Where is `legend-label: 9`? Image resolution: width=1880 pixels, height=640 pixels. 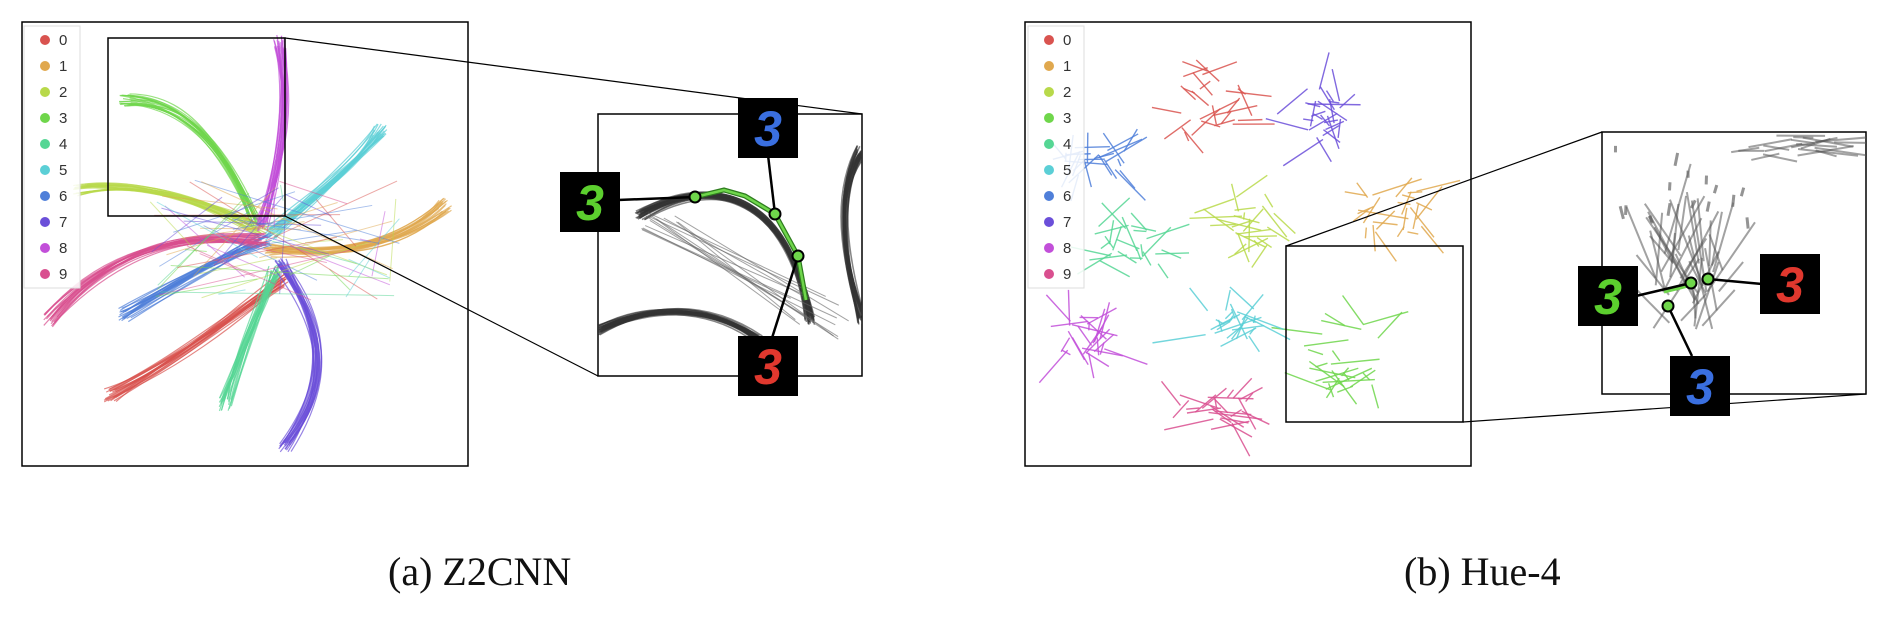
legend-label: 9 is located at coordinates (1067, 274).